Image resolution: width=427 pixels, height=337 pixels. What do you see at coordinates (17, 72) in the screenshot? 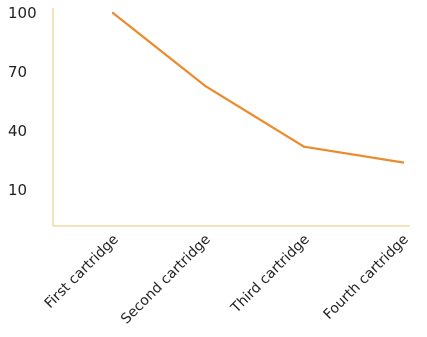
I see `y-tick-label: 70` at bounding box center [17, 72].